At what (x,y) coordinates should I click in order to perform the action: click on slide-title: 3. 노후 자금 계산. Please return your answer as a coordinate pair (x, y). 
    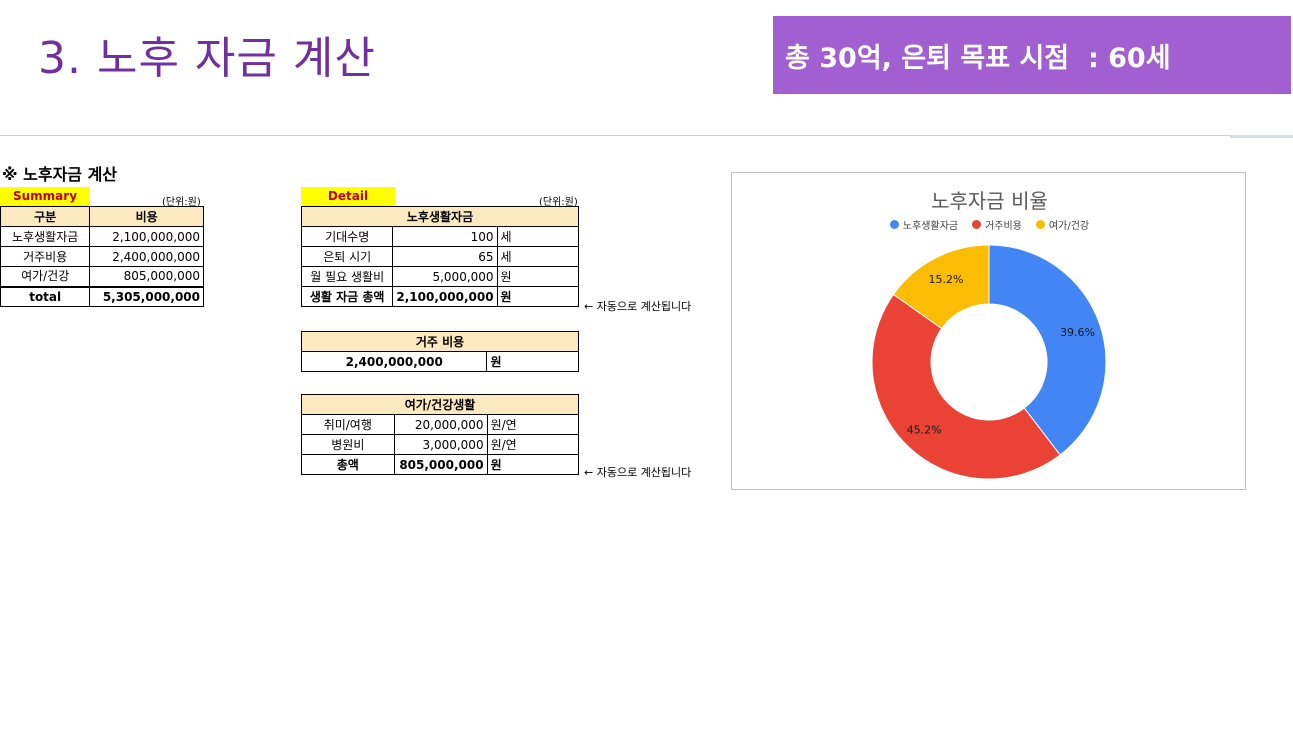
    Looking at the image, I should click on (207, 58).